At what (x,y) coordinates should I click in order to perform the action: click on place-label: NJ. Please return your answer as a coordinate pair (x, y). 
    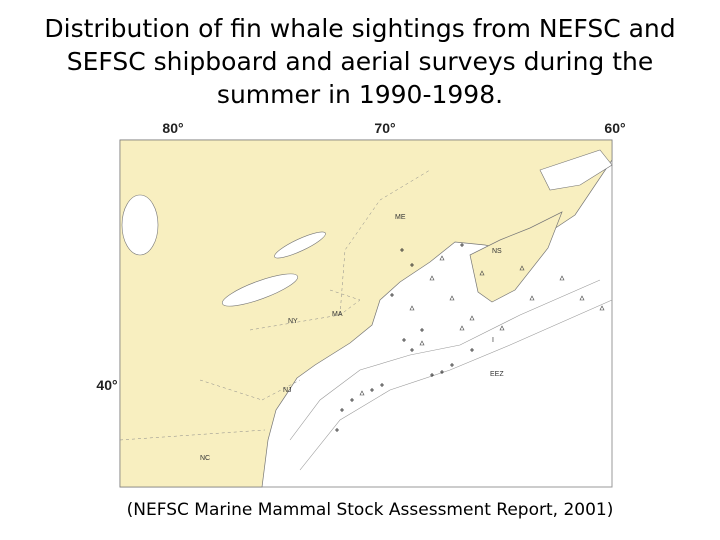
    Looking at the image, I should click on (287, 390).